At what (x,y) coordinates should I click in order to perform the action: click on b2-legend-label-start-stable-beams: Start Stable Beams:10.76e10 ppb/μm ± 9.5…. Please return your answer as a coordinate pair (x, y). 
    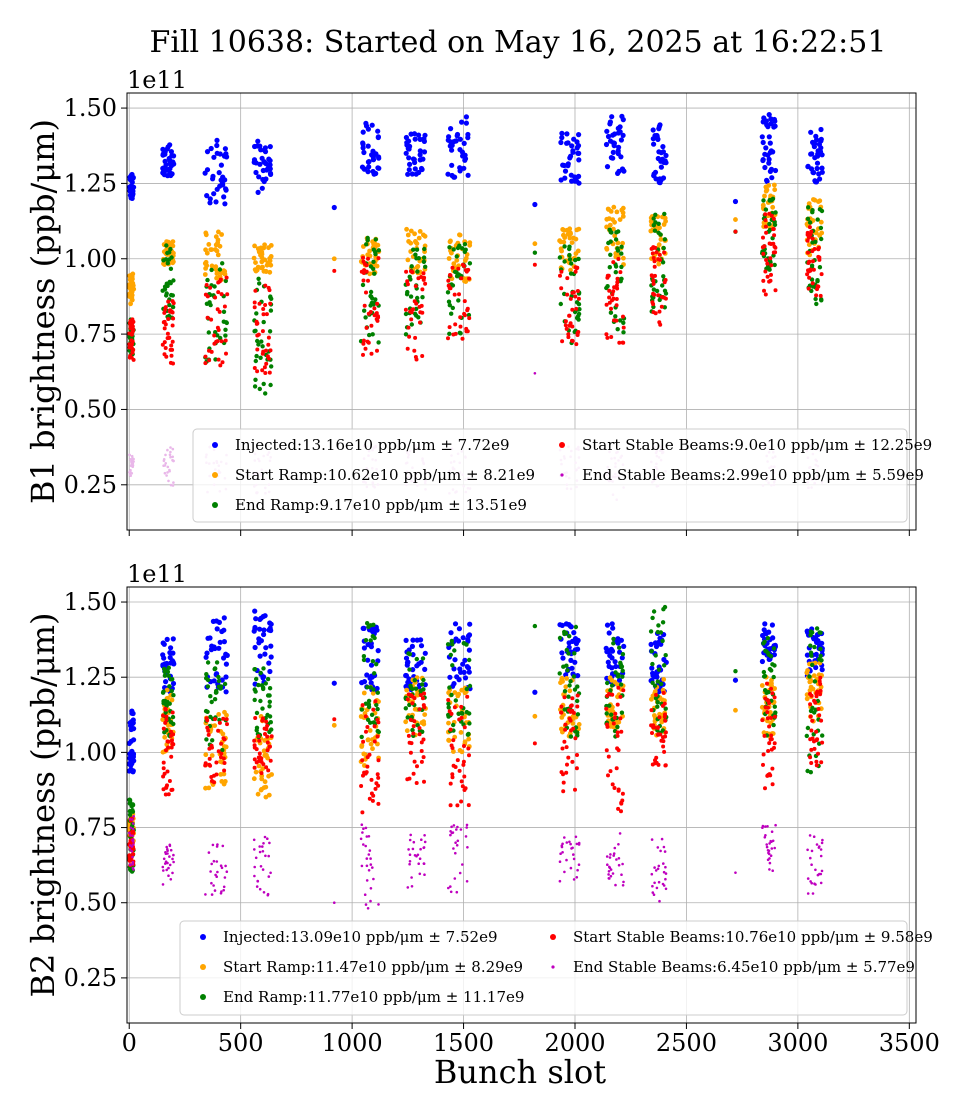
    Looking at the image, I should click on (753, 937).